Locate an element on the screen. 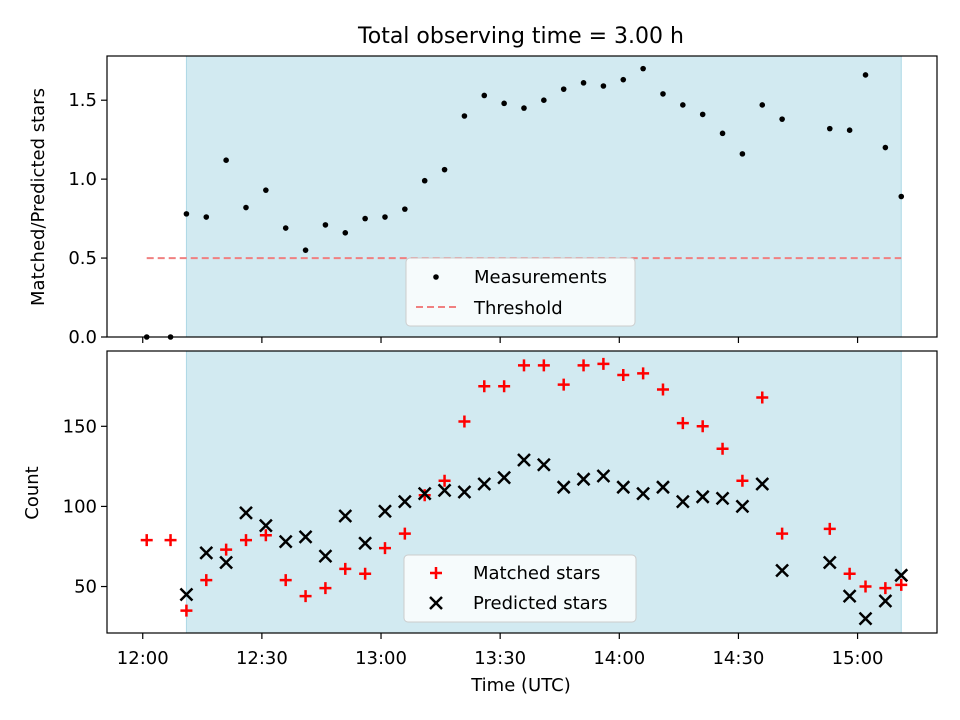 The width and height of the screenshot is (960, 720). x-tick-label: 13:00 is located at coordinates (381, 658).